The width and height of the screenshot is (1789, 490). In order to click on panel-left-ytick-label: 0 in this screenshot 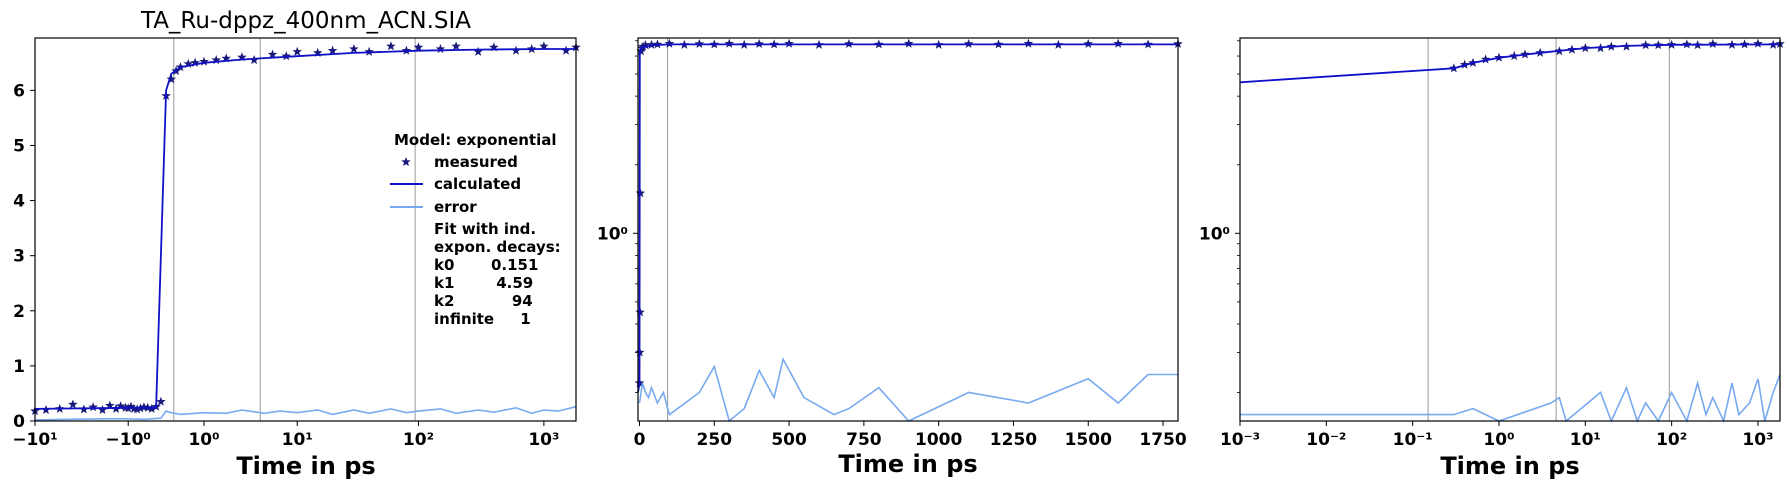, I will do `click(19, 422)`.